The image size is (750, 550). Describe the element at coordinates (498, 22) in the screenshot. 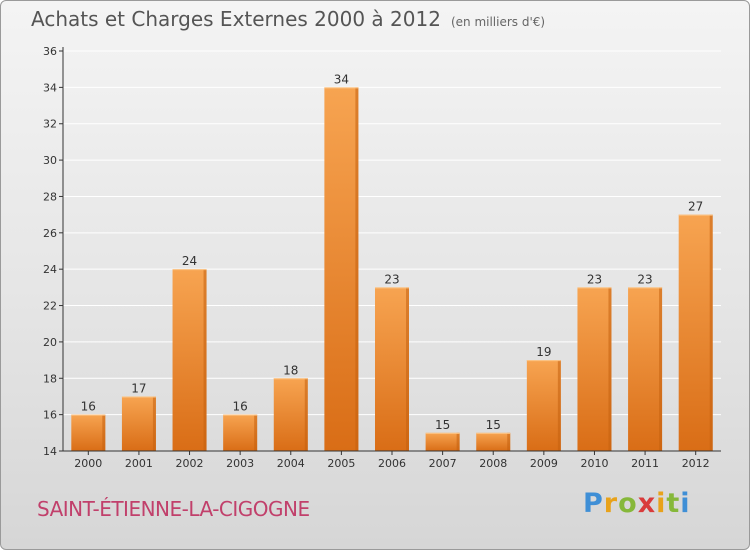

I see `chart-subtitle: (en milliers d'€)` at that location.